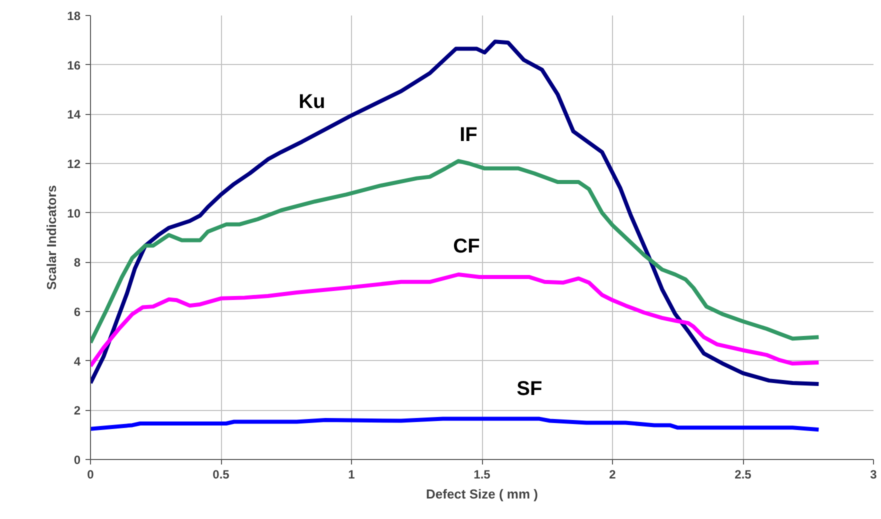 The image size is (881, 519). Describe the element at coordinates (74, 16) in the screenshot. I see `y-tick-label: 18` at that location.